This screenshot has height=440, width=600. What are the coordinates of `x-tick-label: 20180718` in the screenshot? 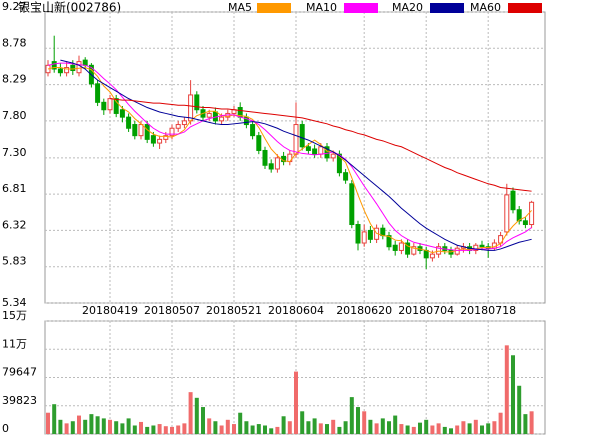 It's located at (488, 310).